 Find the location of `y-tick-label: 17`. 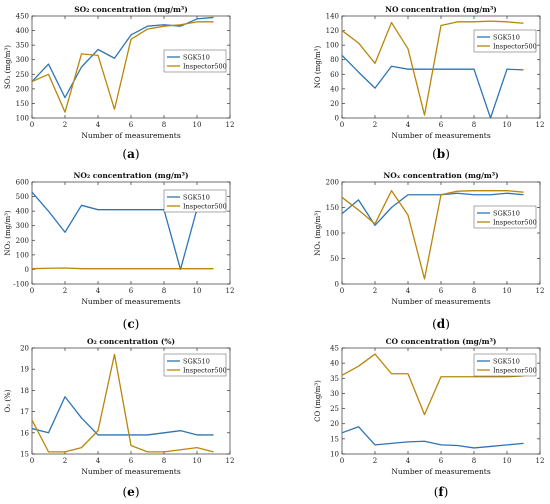

y-tick-label: 17 is located at coordinates (24, 412).